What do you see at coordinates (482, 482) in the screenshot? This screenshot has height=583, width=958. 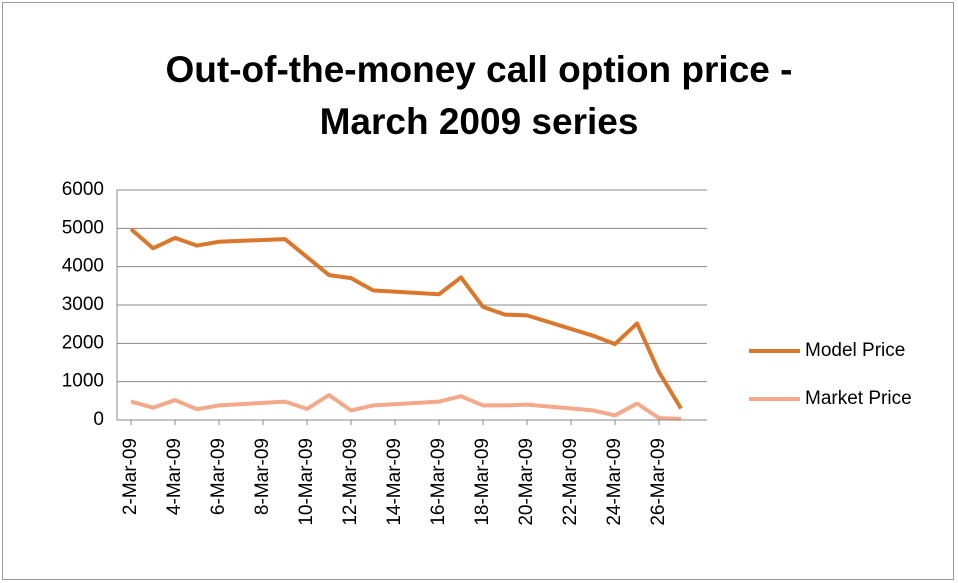 I see `x-tick-label: 18-Mar-09` at bounding box center [482, 482].